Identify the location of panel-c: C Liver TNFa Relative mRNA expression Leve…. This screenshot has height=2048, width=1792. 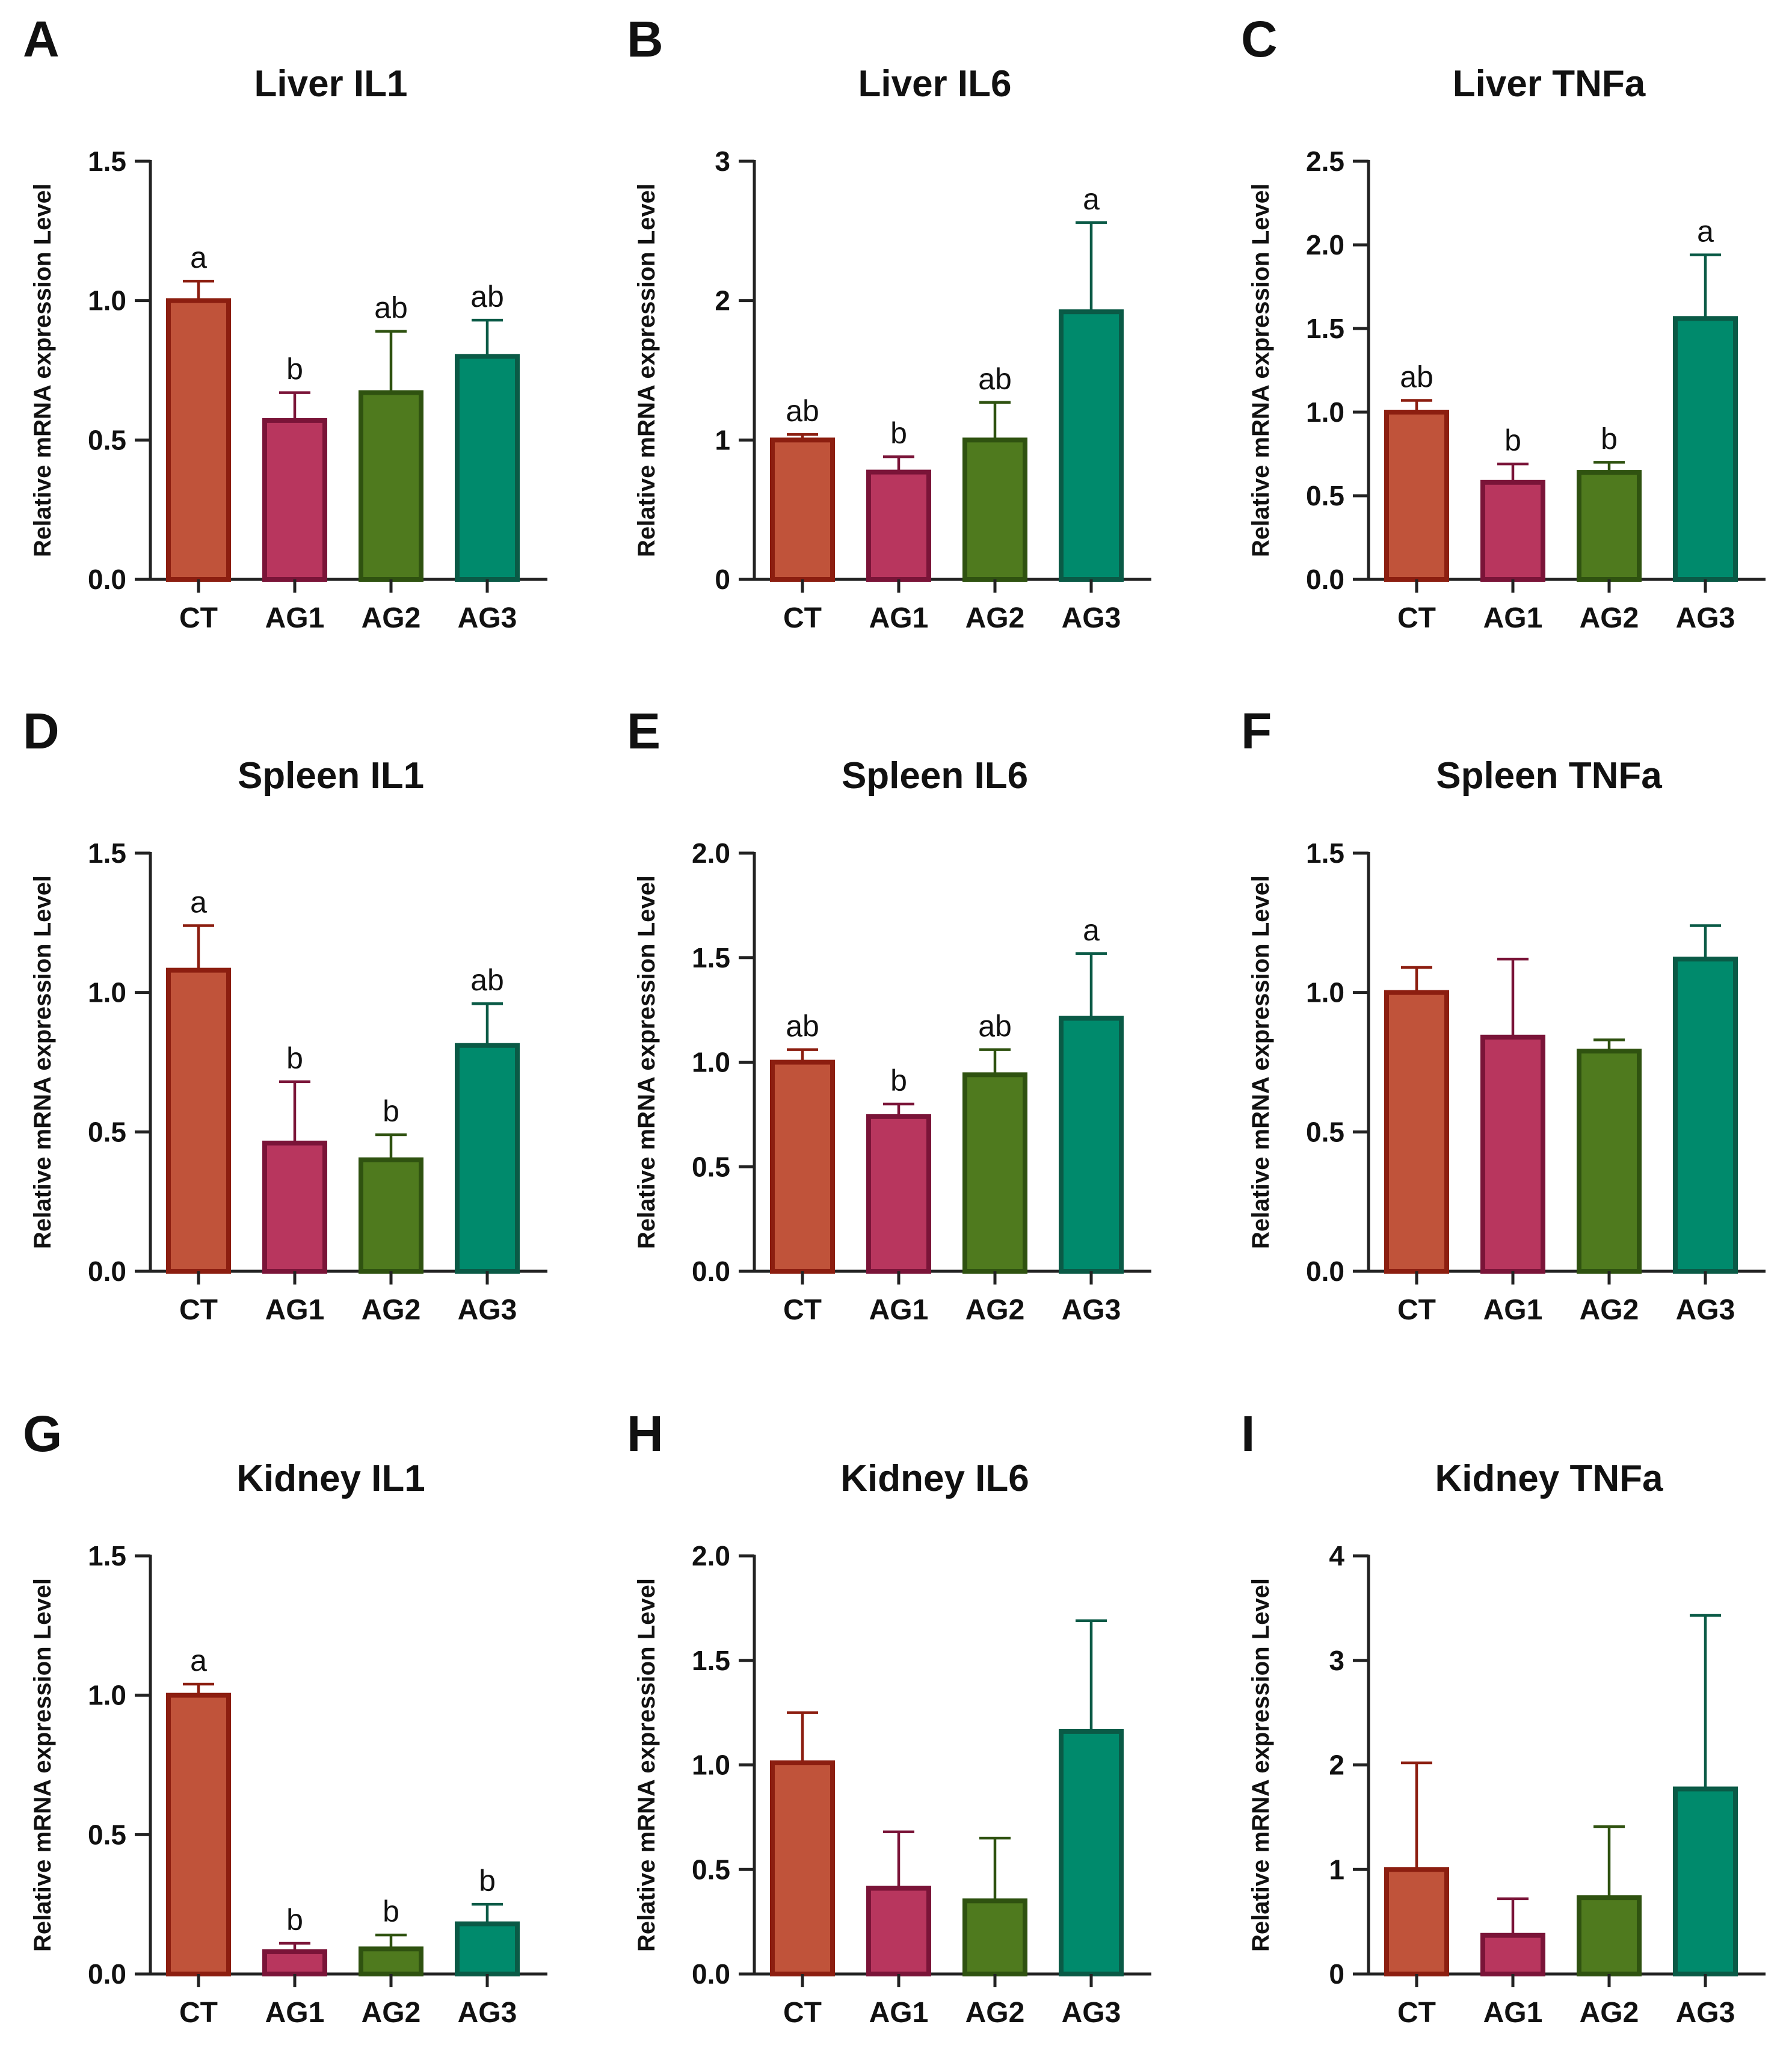
(1503, 322).